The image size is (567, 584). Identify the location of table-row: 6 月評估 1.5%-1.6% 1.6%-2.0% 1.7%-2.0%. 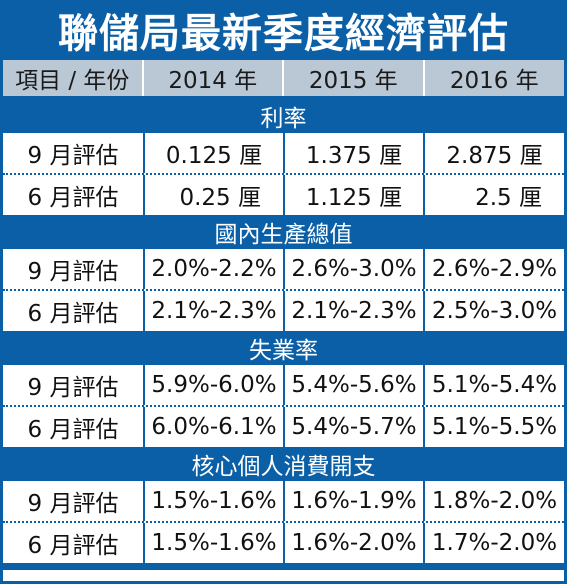
(283, 543).